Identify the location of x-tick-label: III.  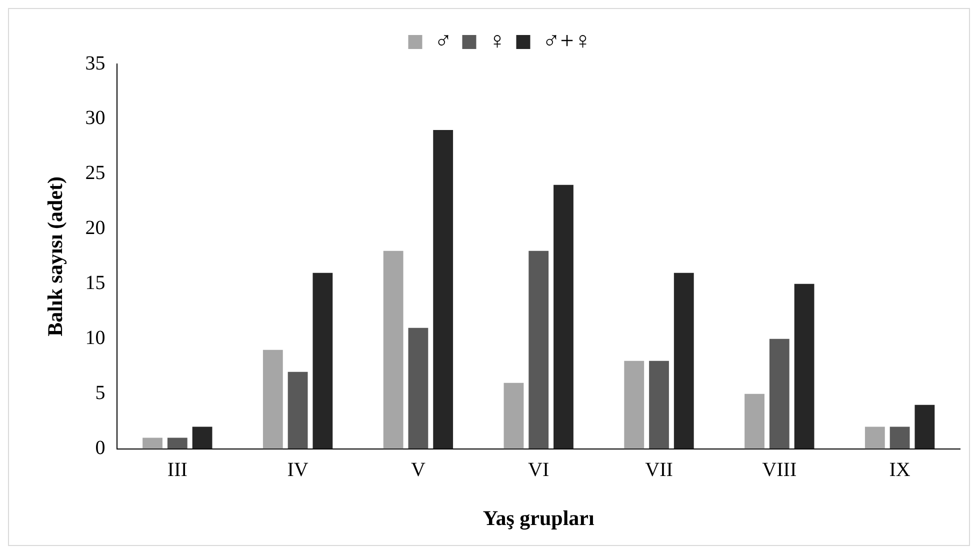
(177, 470).